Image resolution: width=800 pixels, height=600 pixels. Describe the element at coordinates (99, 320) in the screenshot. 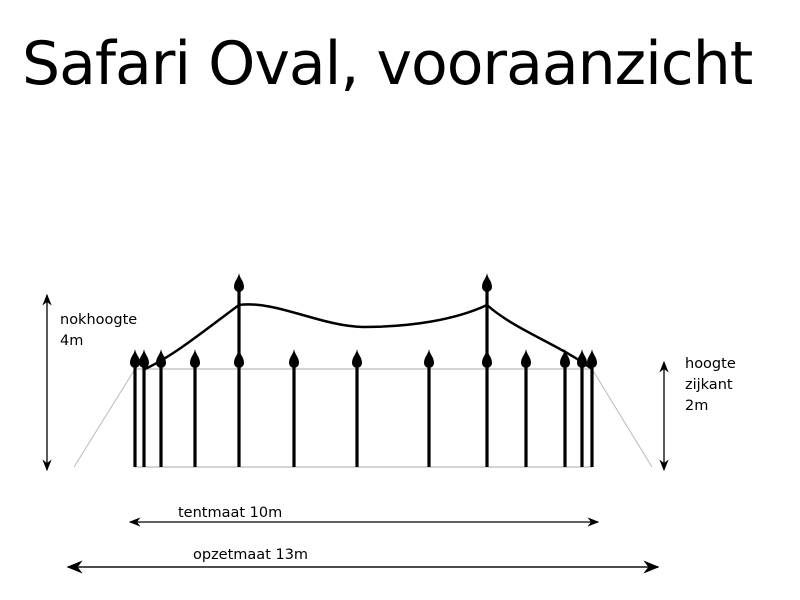

I see `ridge-height-text: nokhoogte` at that location.